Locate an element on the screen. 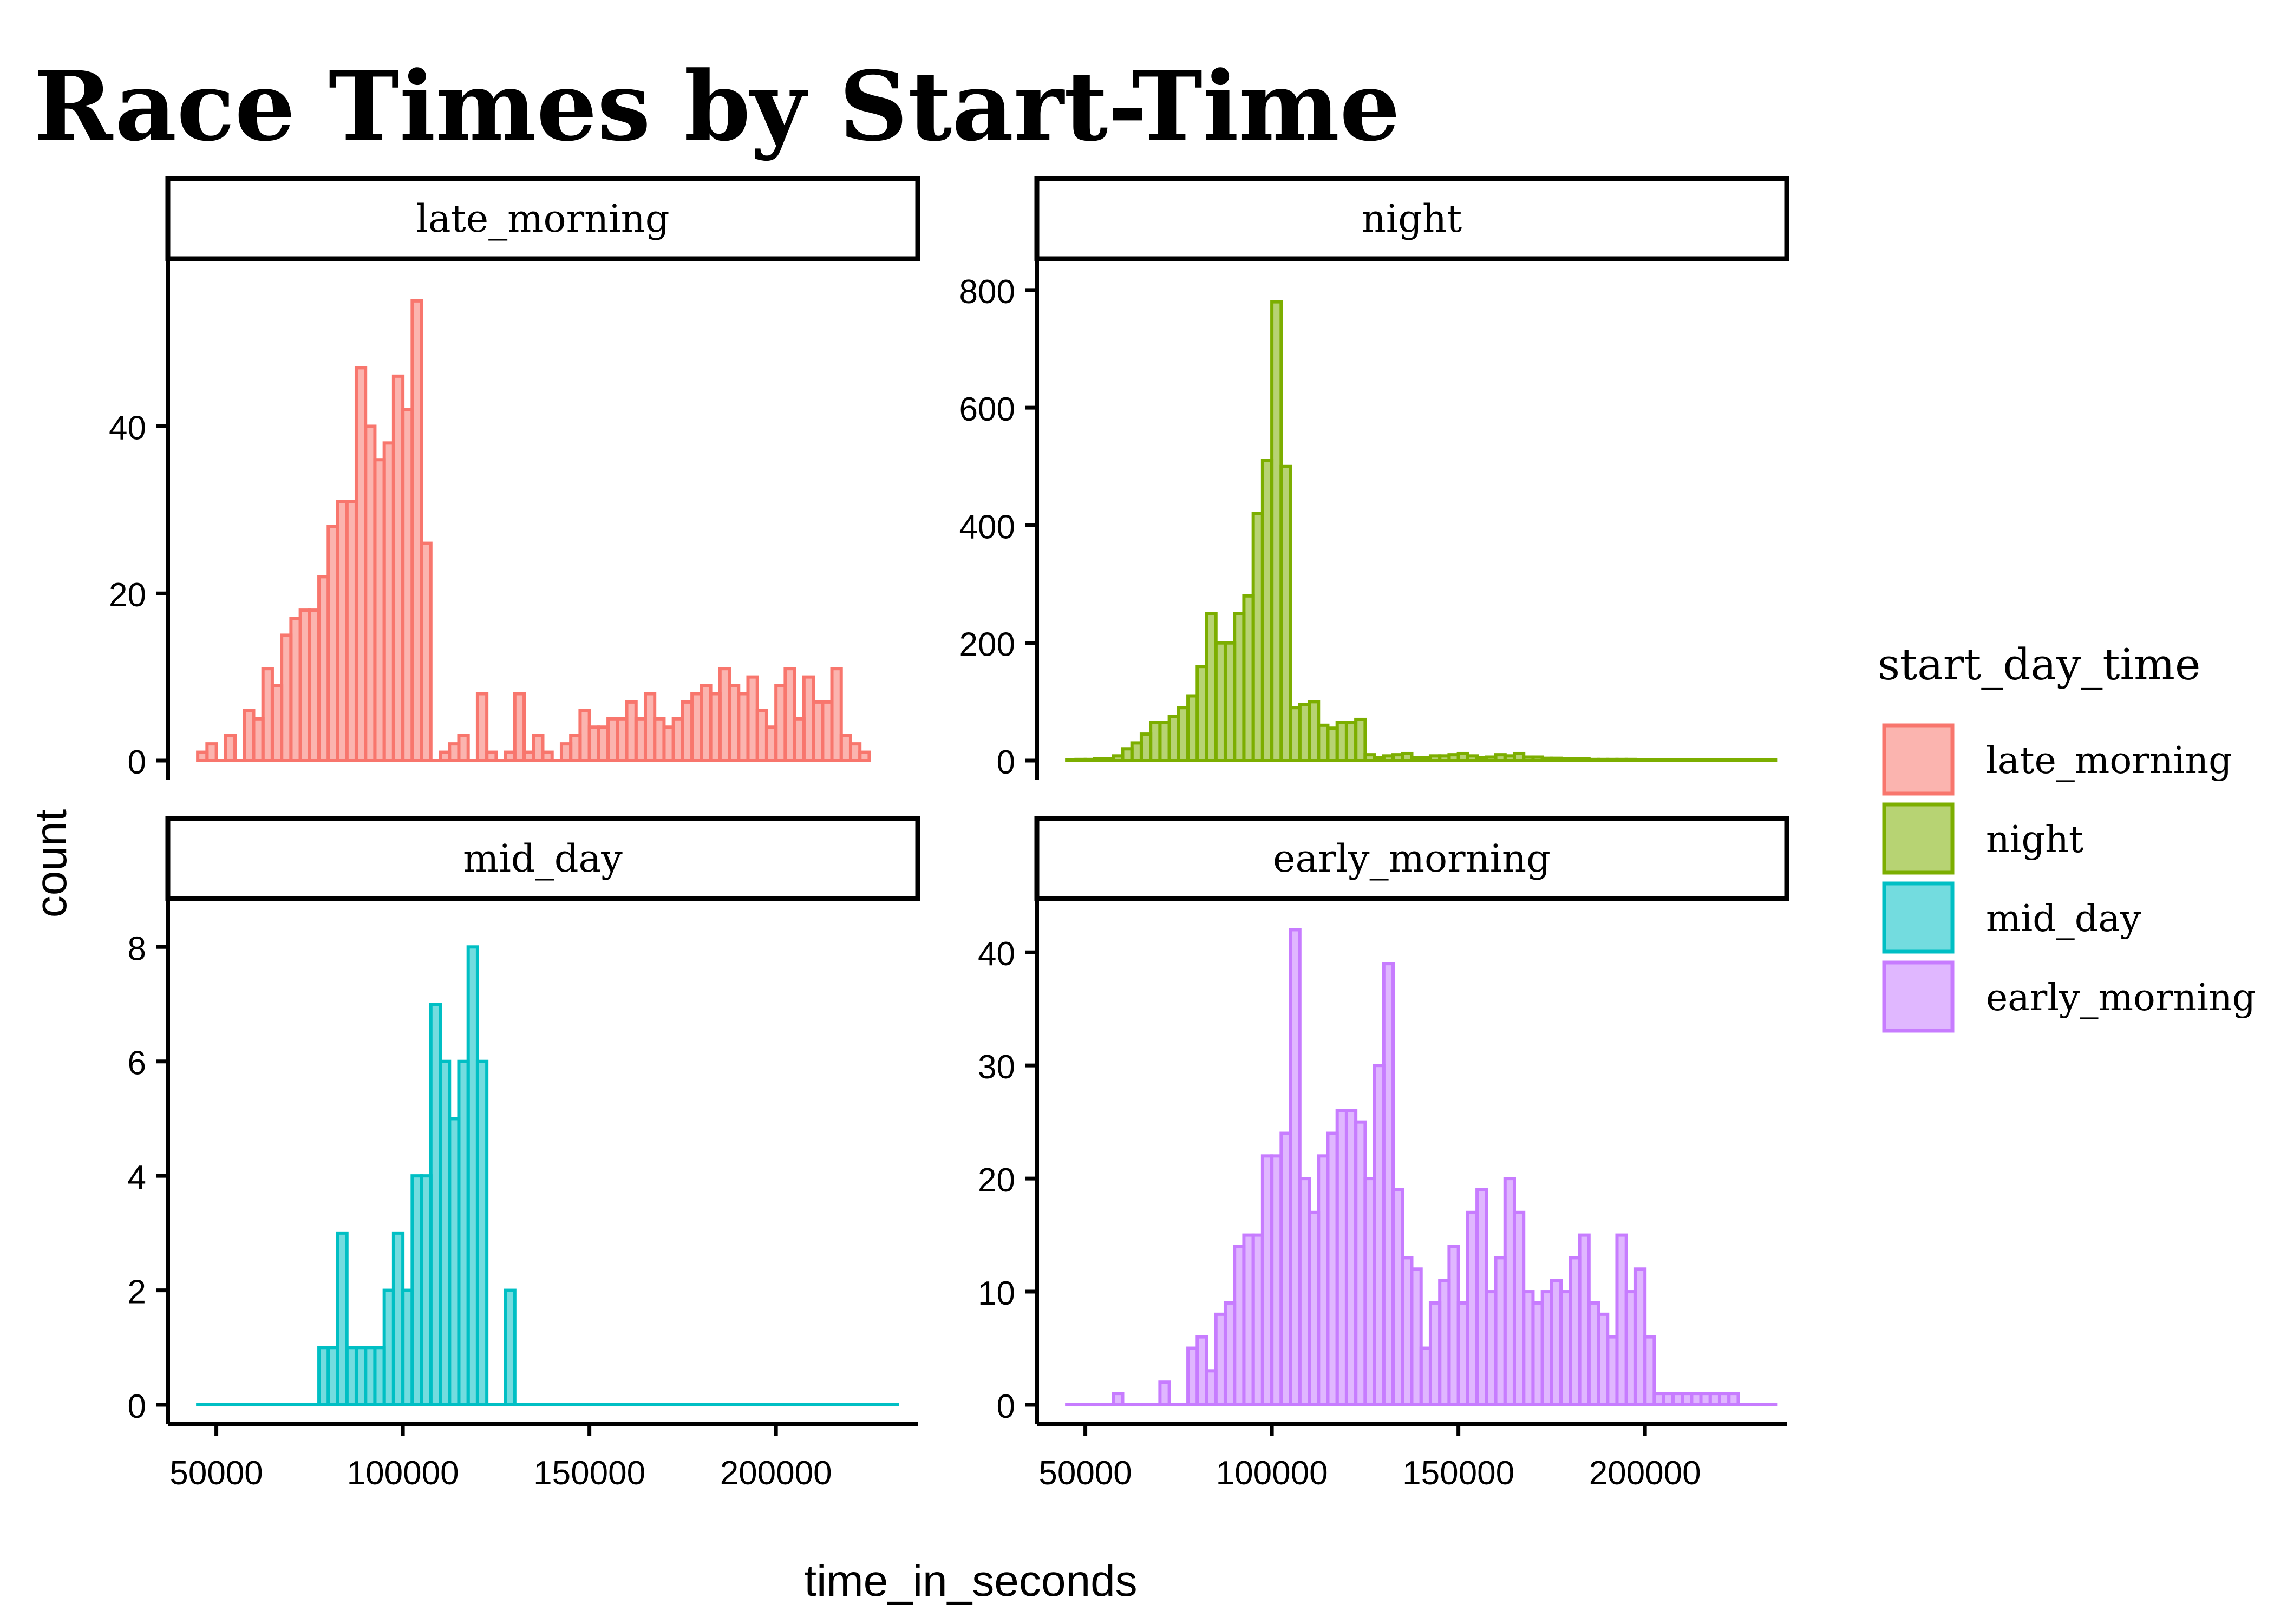 The width and height of the screenshot is (2274, 1624). facet-strip-label: mid_day is located at coordinates (543, 858).